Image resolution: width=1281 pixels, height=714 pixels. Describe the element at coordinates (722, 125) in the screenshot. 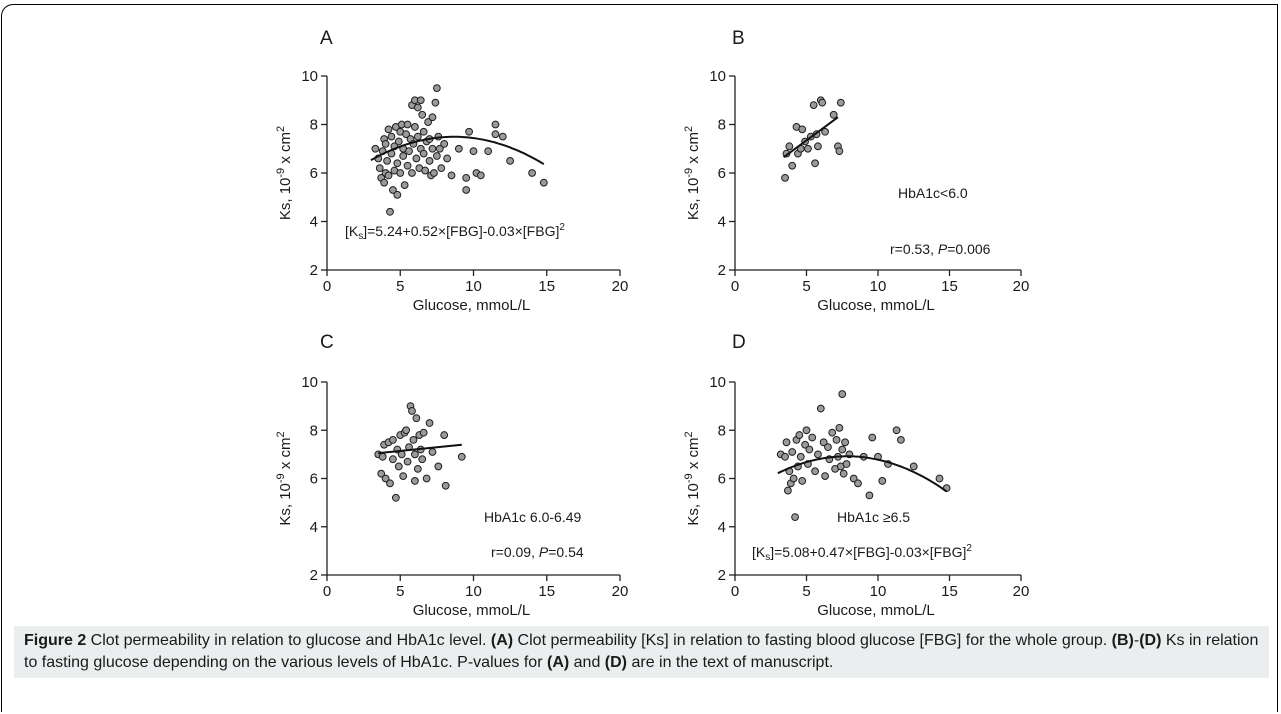

I see `y-tick-label: 8` at that location.